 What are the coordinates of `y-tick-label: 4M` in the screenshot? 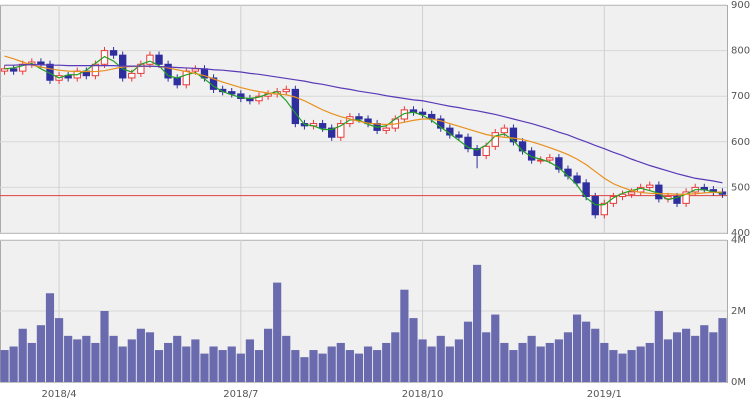 It's located at (738, 240).